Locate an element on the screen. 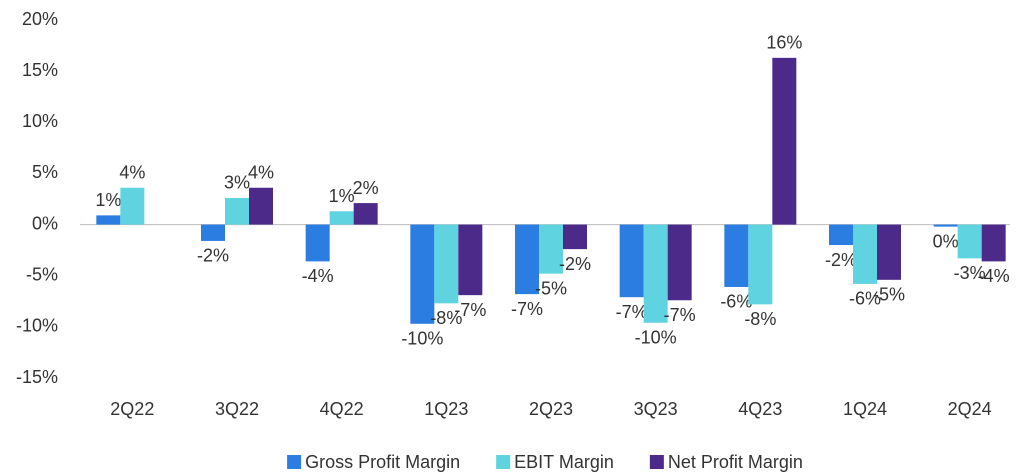  x-tick-label: 2Q24 is located at coordinates (970, 409).